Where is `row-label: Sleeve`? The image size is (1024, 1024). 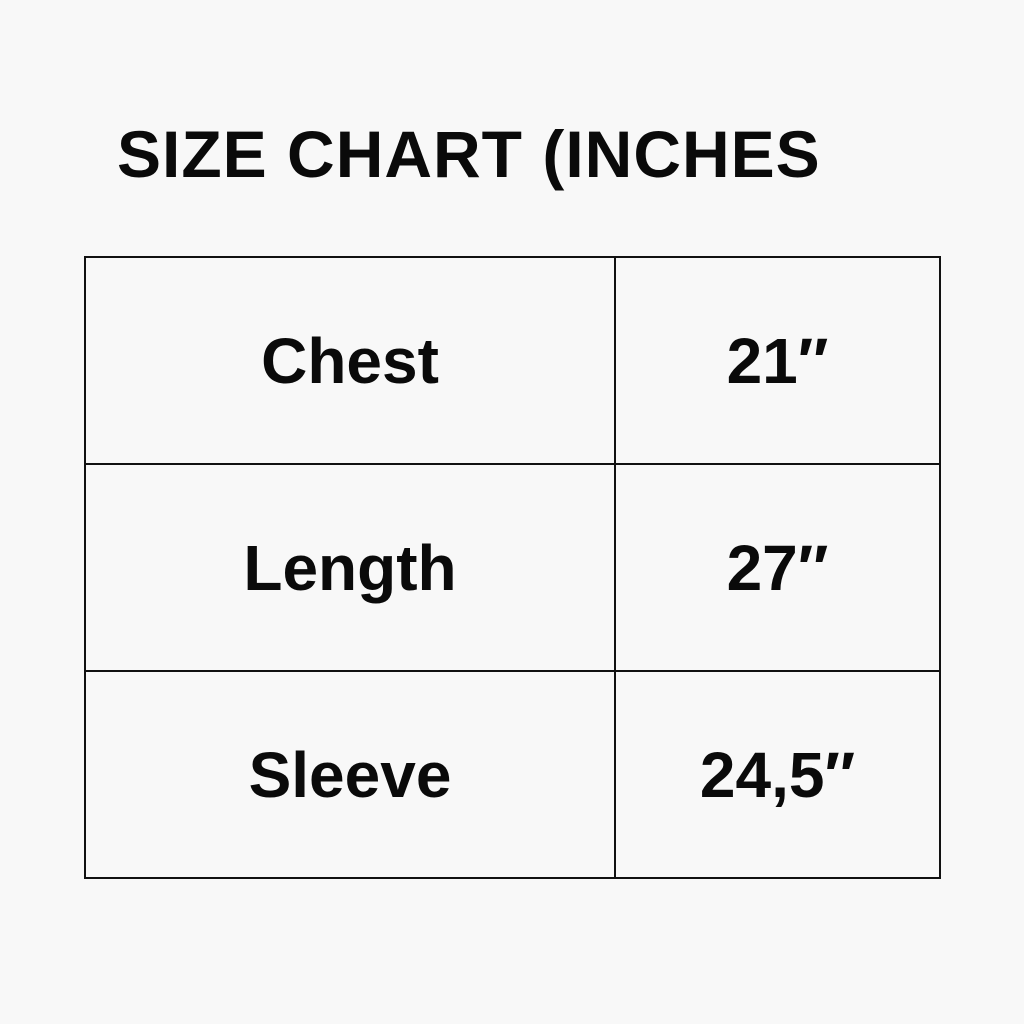
row-label: Sleeve is located at coordinates (350, 774).